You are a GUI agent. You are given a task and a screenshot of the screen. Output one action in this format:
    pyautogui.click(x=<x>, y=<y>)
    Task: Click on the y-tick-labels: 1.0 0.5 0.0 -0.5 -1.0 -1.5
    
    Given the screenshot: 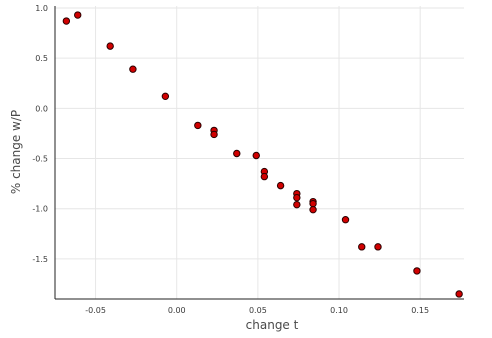 What is the action you would take?
    pyautogui.click(x=40, y=134)
    